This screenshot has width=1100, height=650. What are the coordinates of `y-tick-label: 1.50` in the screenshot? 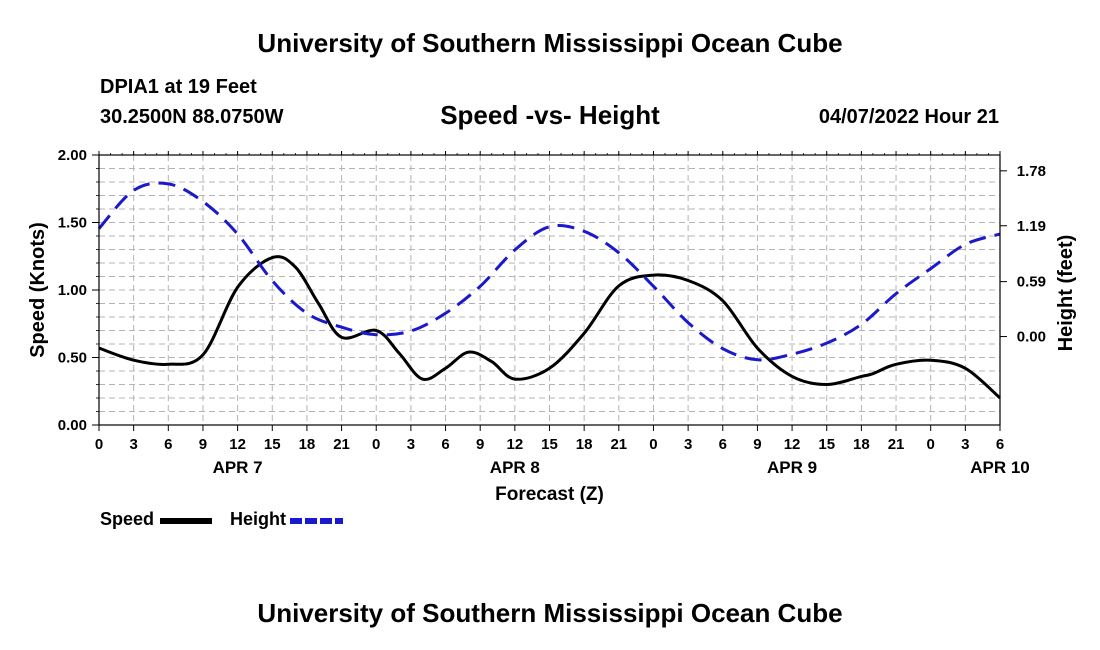 It's located at (72, 223).